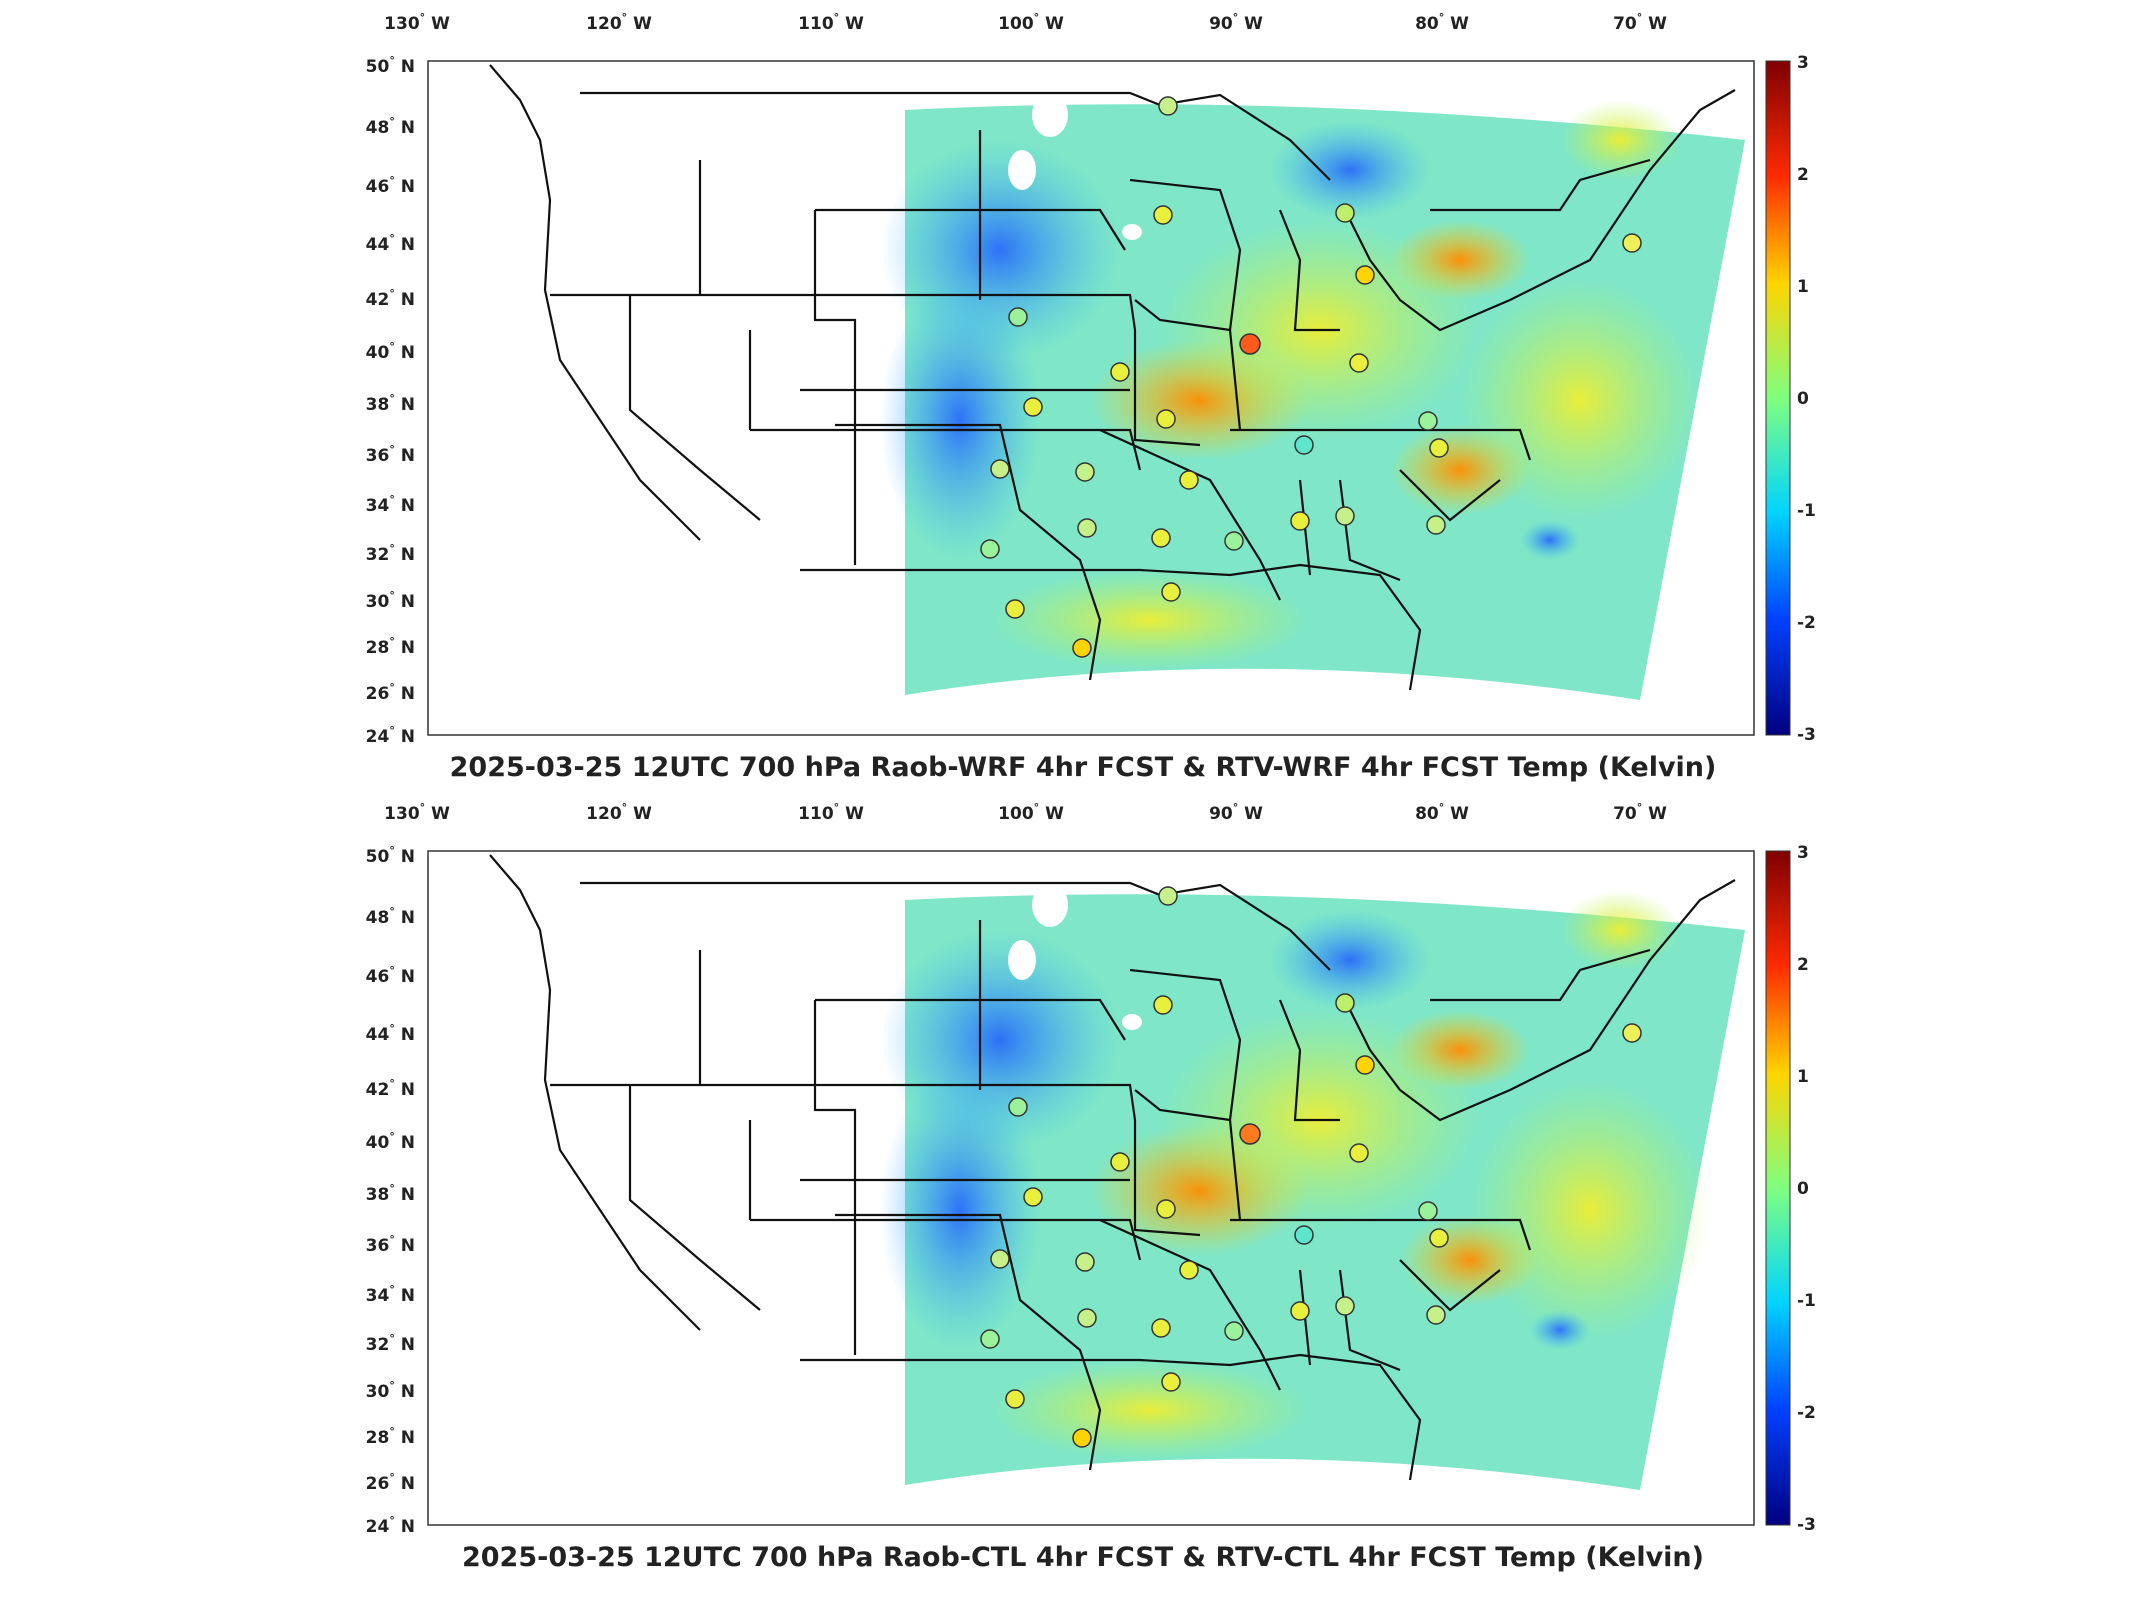 This screenshot has height=1600, width=2133. I want to click on lat-label: 38° N, so click(390, 1193).